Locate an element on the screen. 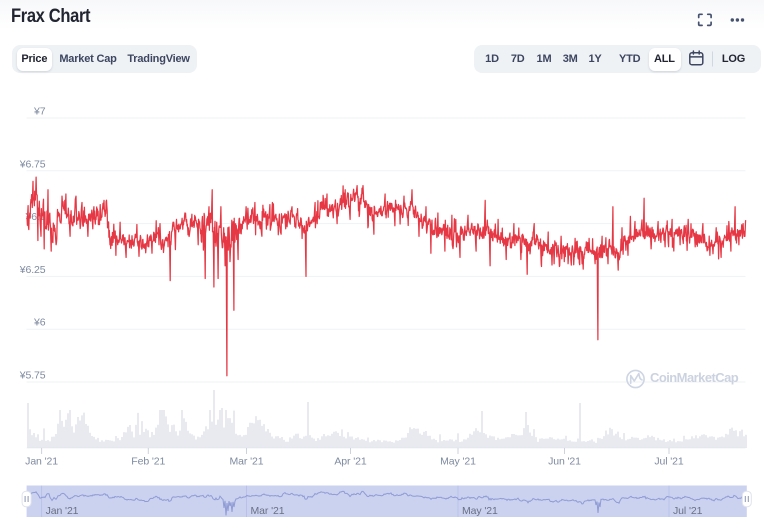  svg-text: Jun '21 is located at coordinates (564, 462).